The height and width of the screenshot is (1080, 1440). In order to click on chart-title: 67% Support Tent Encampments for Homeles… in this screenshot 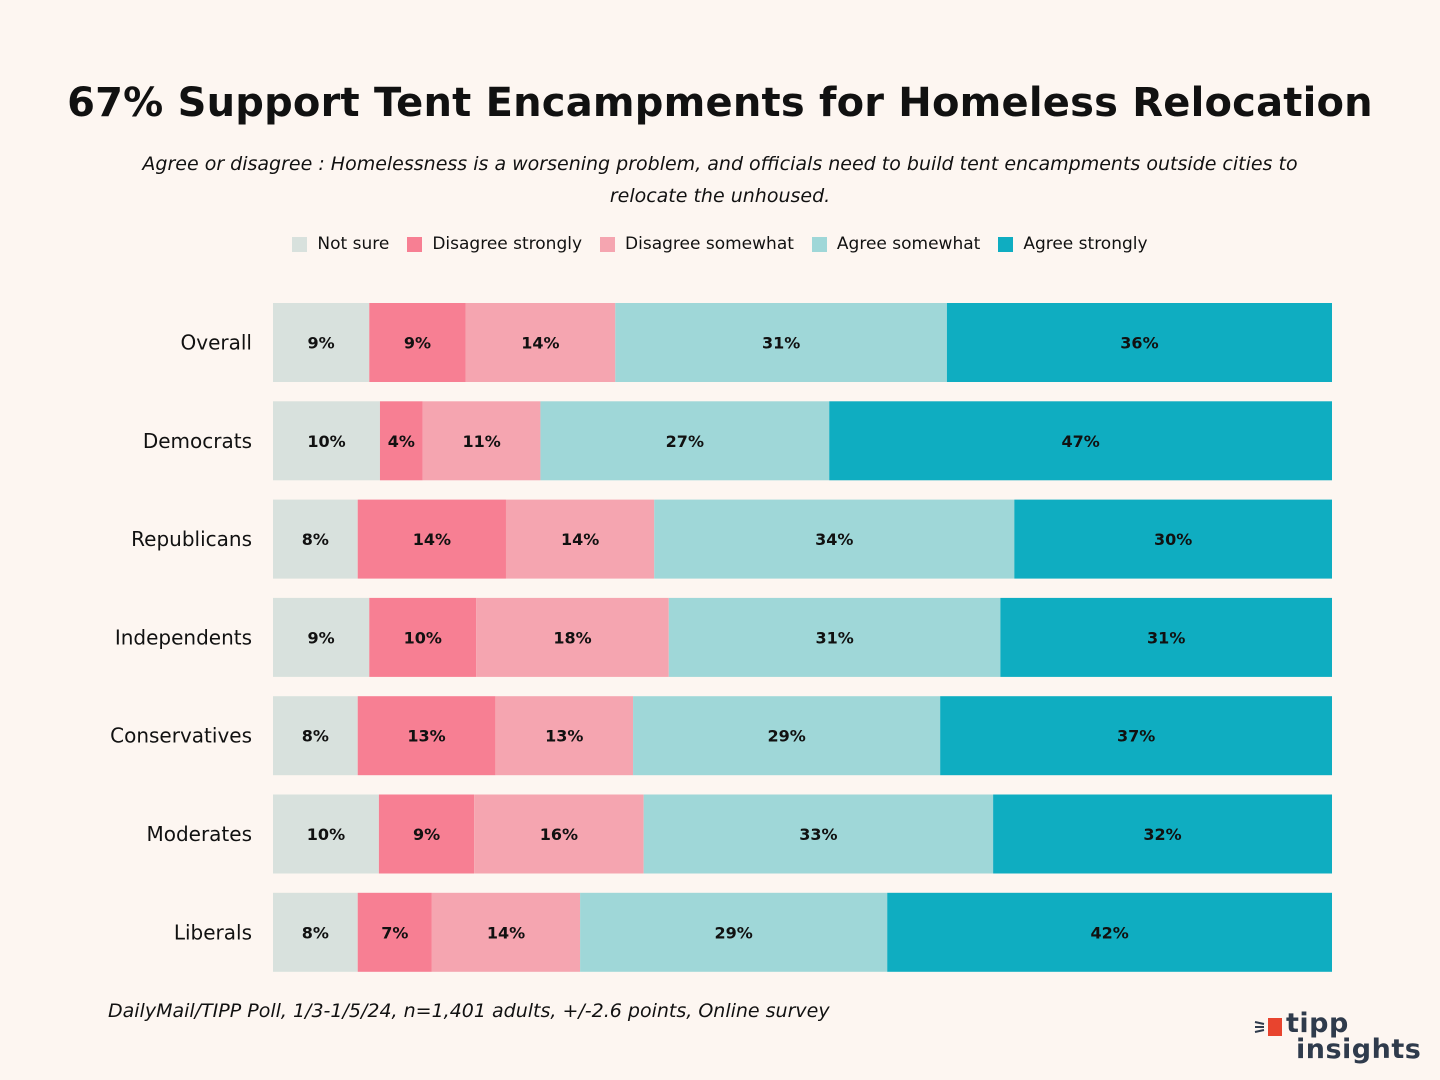, I will do `click(720, 103)`.